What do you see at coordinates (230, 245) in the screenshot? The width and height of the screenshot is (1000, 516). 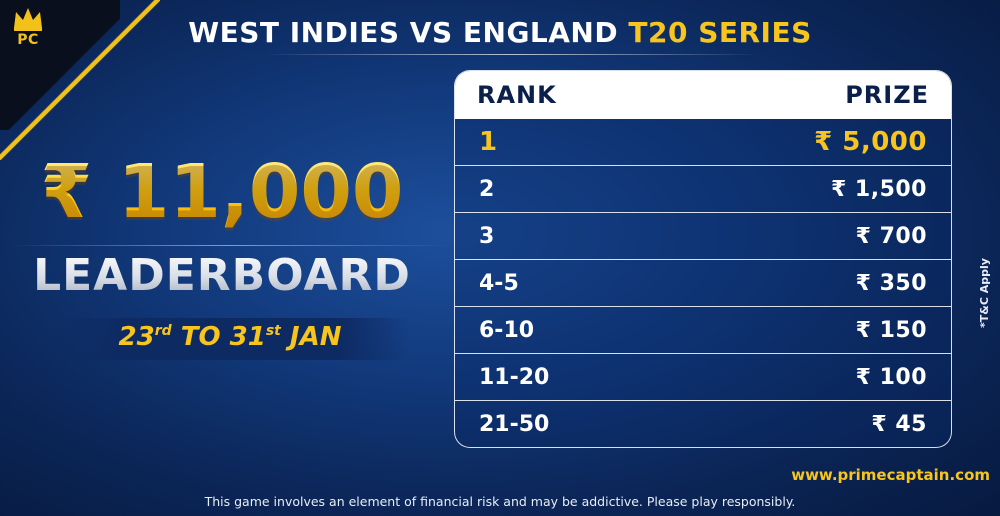 I see `divider-line` at bounding box center [230, 245].